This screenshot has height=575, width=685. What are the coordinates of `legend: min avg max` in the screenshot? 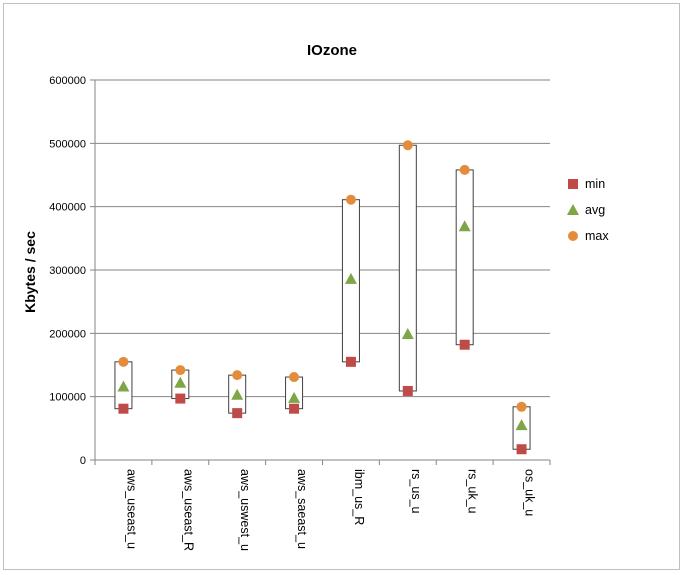 It's located at (588, 210).